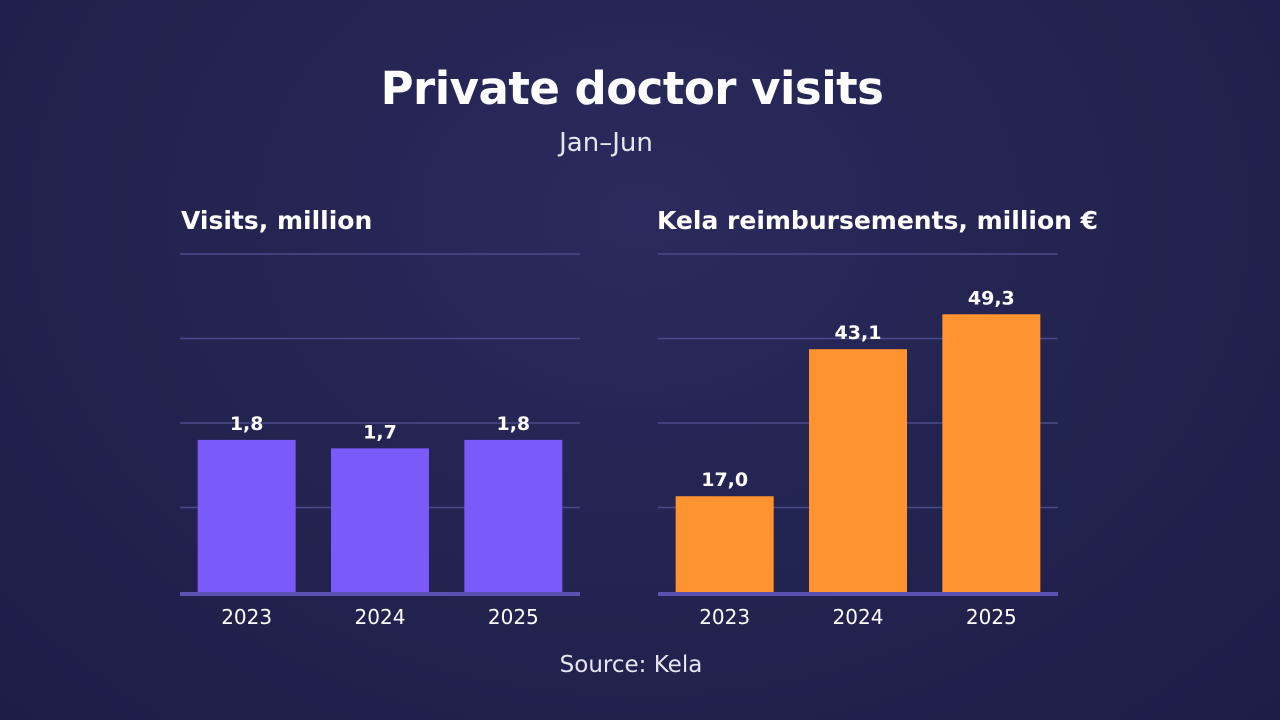 The height and width of the screenshot is (720, 1280). I want to click on visits-bar-2025, so click(513, 515).